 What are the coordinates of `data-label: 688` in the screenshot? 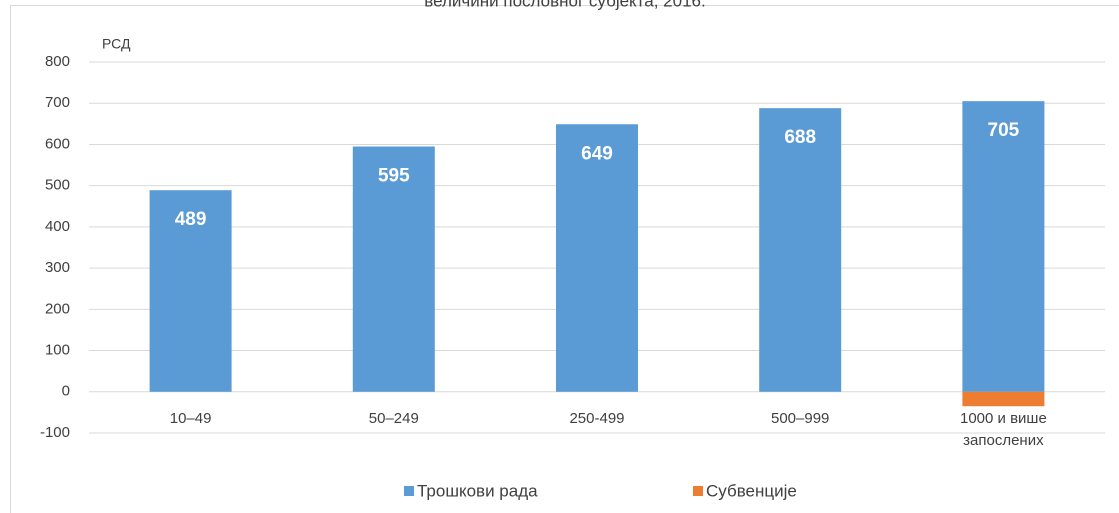 It's located at (800, 137).